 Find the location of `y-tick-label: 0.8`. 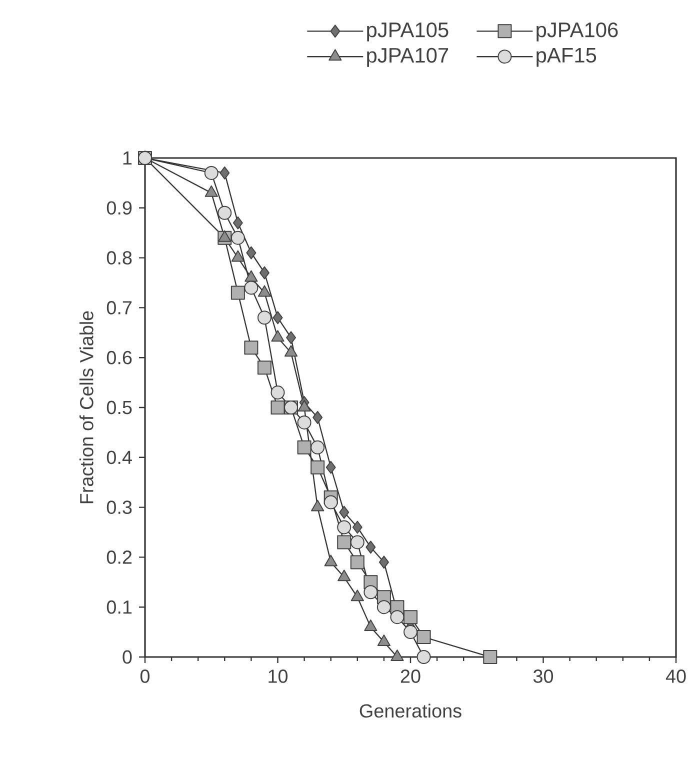

y-tick-label: 0.8 is located at coordinates (119, 257).